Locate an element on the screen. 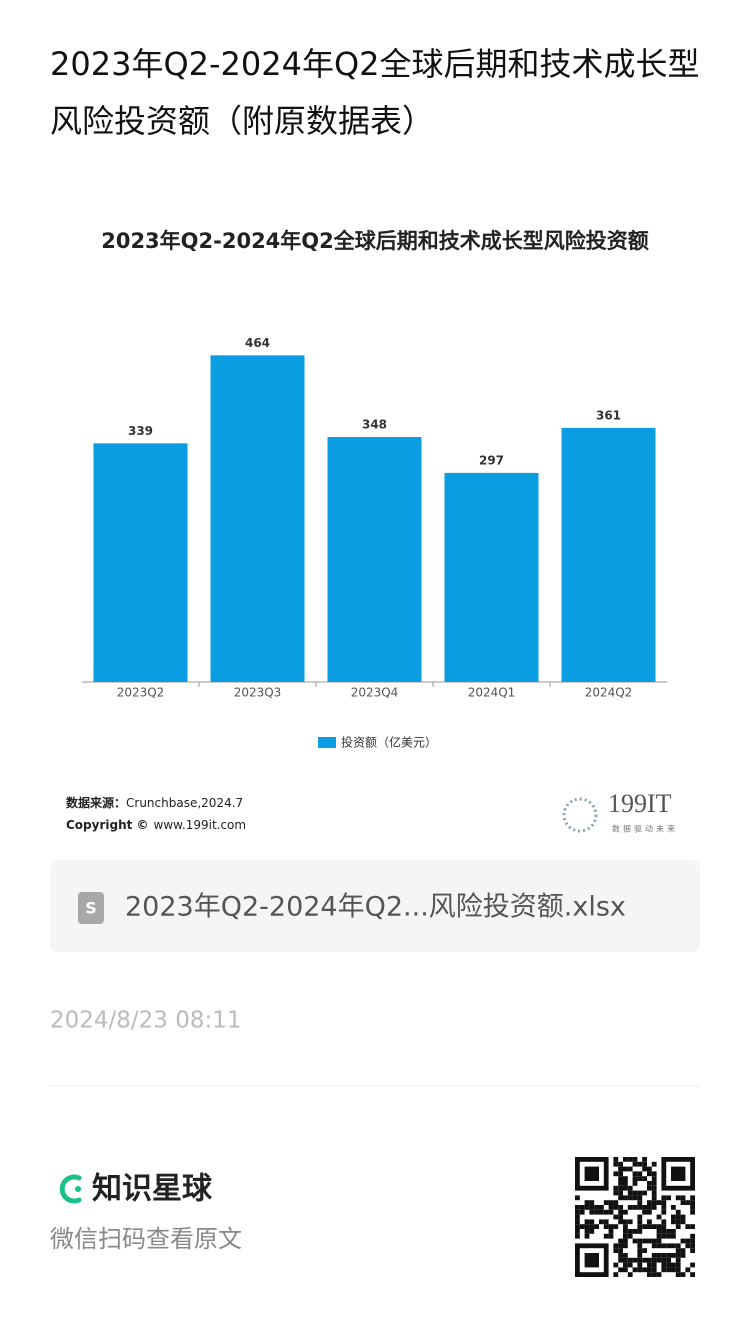  copyright: Copyright © www.199it.com is located at coordinates (156, 825).